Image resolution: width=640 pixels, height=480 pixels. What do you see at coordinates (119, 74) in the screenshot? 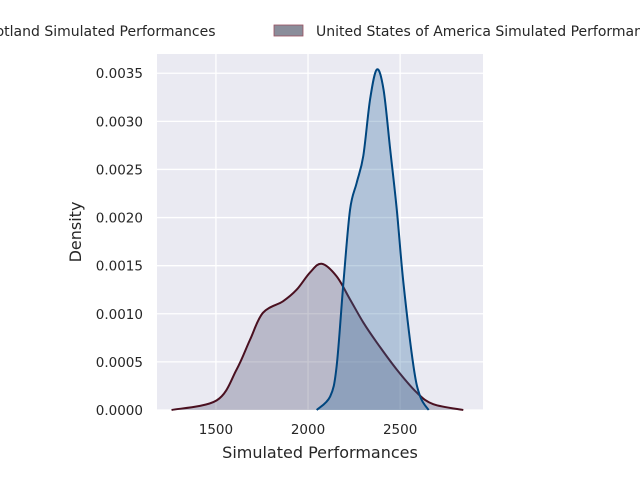
I see `y-tick-label: 0.0035` at bounding box center [119, 74].